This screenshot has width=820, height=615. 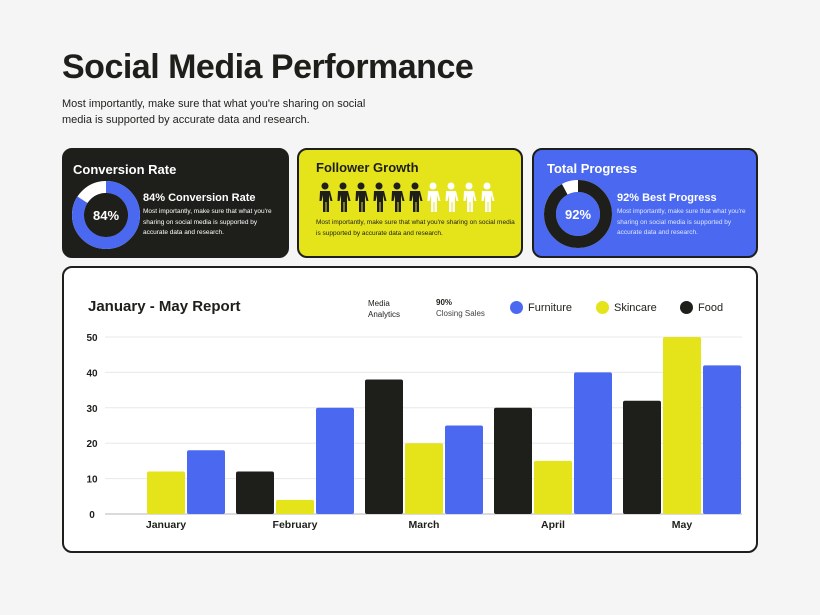 I want to click on legend-label: Skincare, so click(x=635, y=307).